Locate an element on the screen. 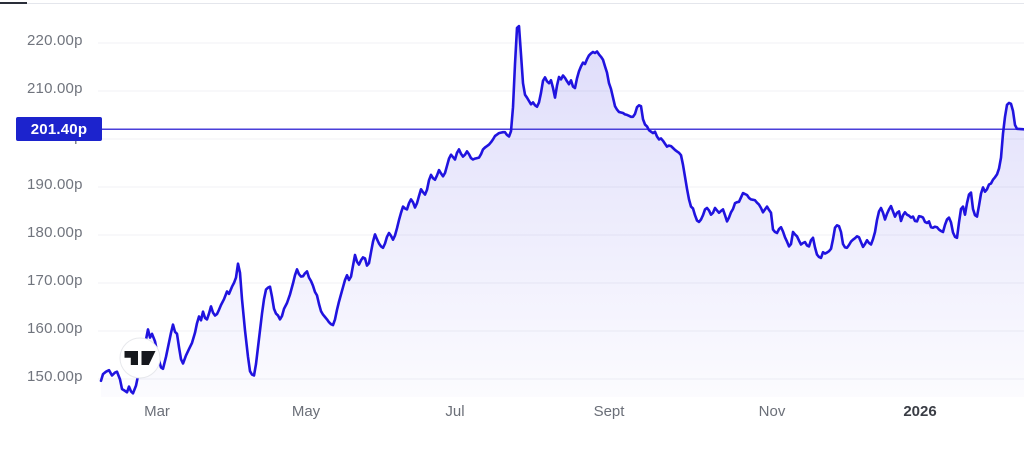 This screenshot has width=1024, height=456. tradingview-logo-icon is located at coordinates (140, 358).